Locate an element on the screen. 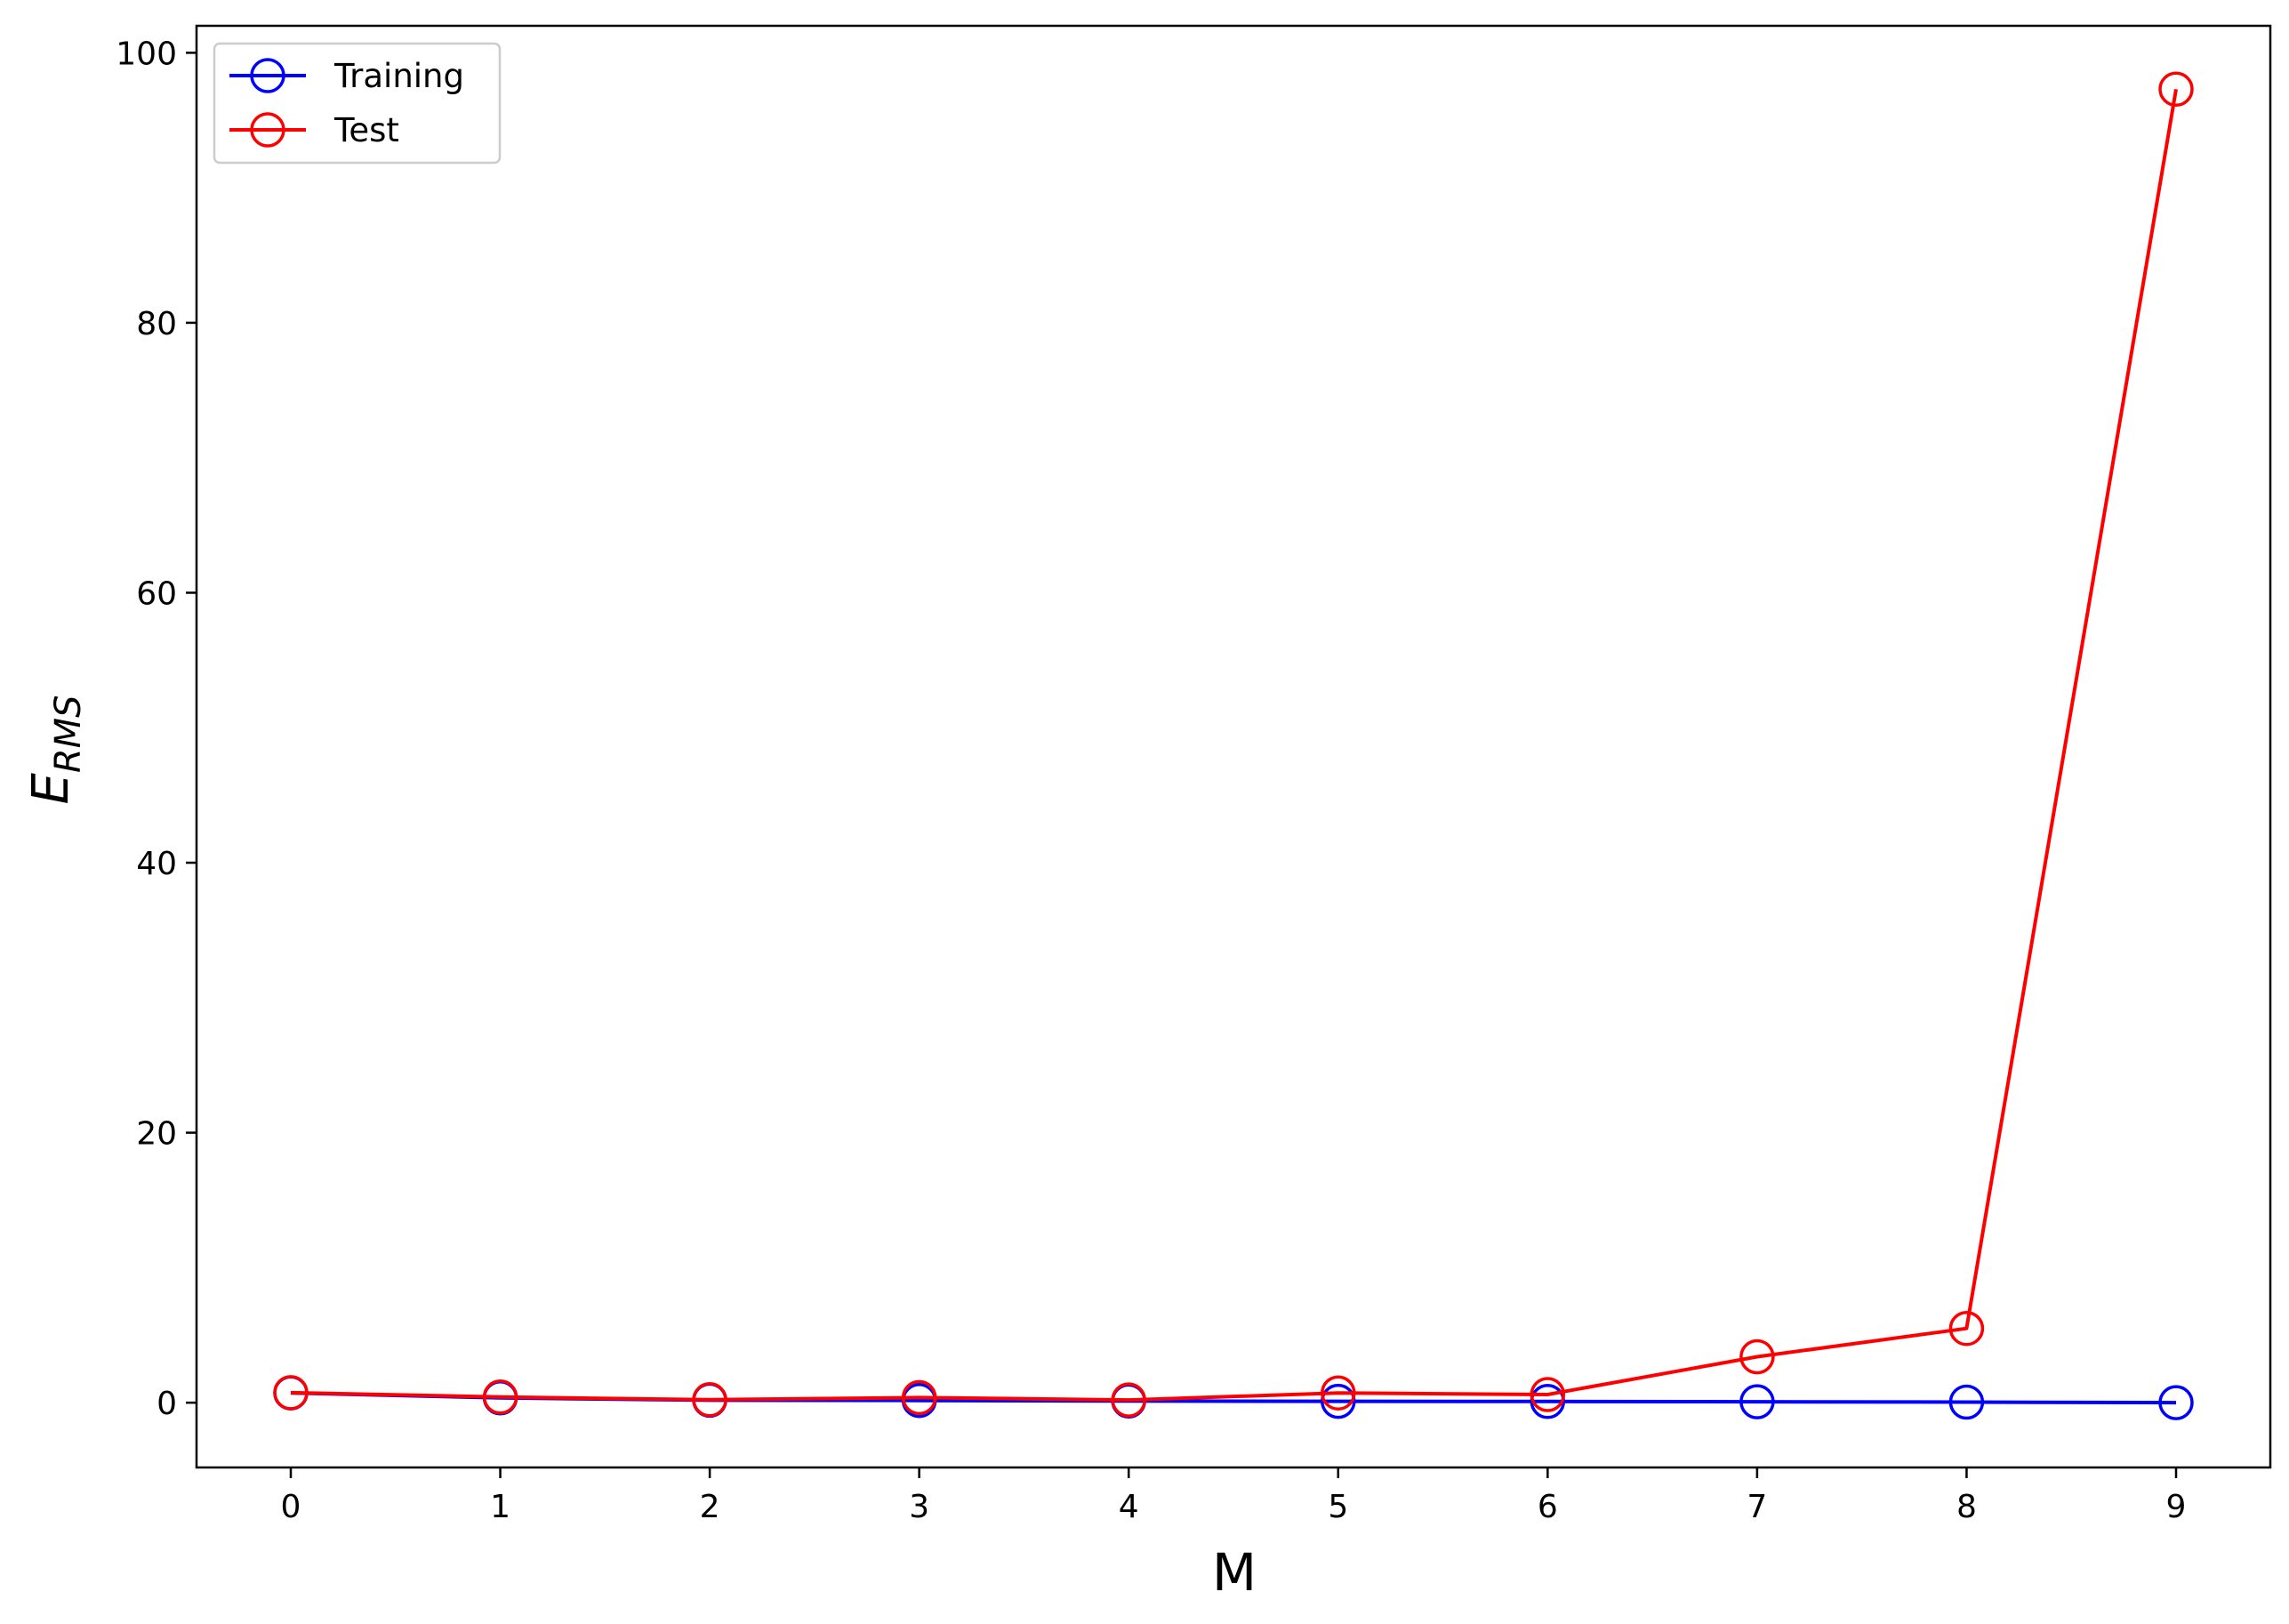 The image size is (2289, 1624). x-tick-label: 7 is located at coordinates (1757, 1507).